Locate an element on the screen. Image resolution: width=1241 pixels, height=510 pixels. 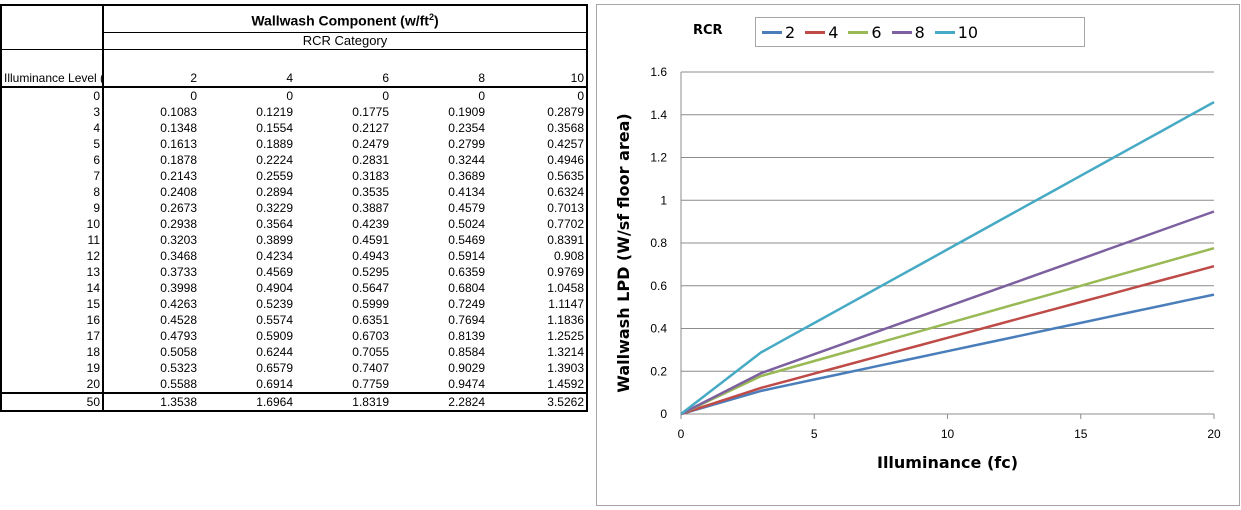
wallwash-value-cell: 0.7759 is located at coordinates (343, 384).